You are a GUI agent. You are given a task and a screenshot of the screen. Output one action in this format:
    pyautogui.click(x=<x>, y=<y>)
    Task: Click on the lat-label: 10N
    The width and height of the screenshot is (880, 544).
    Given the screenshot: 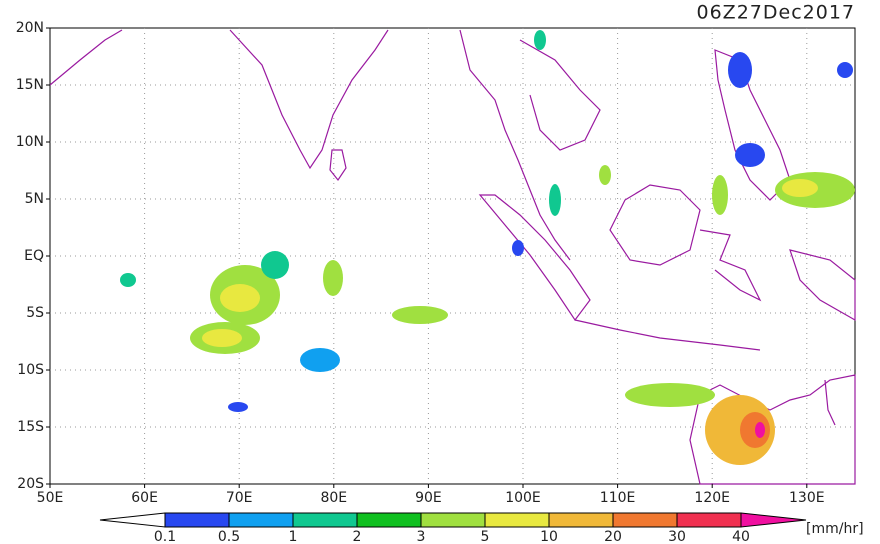 What is the action you would take?
    pyautogui.click(x=30, y=142)
    